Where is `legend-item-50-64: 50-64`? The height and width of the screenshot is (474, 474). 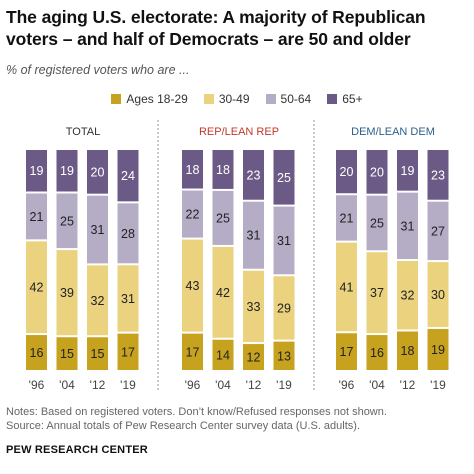
legend-item-50-64: 50-64 is located at coordinates (288, 99).